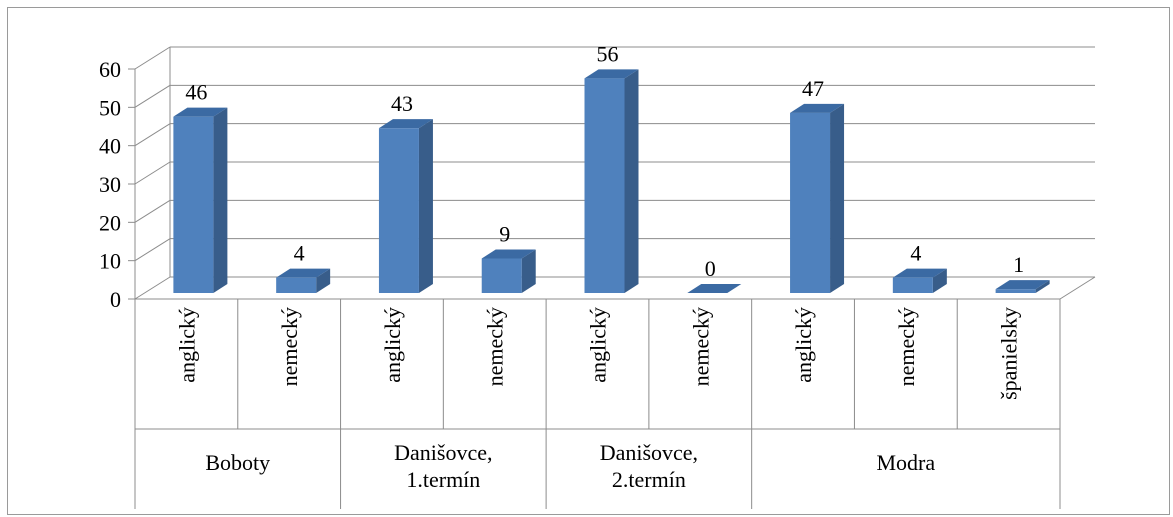  What do you see at coordinates (1077, 288) in the screenshot?
I see `floor-right-edge` at bounding box center [1077, 288].